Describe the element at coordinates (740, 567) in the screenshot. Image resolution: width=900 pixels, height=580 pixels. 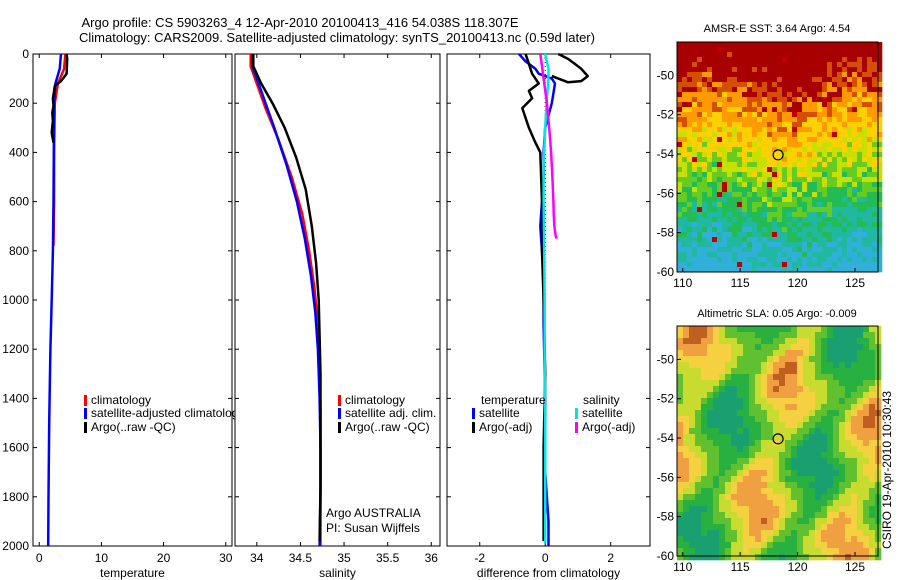
I see `sla-map-xtick-label: 115` at that location.